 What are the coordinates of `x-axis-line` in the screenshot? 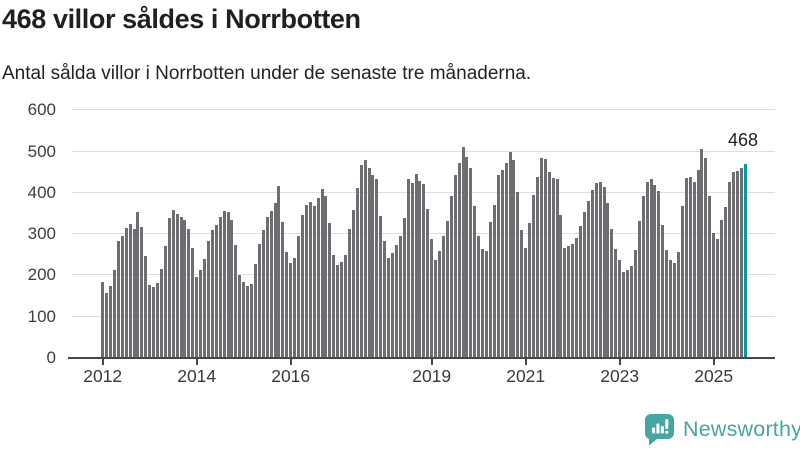 It's located at (421, 357).